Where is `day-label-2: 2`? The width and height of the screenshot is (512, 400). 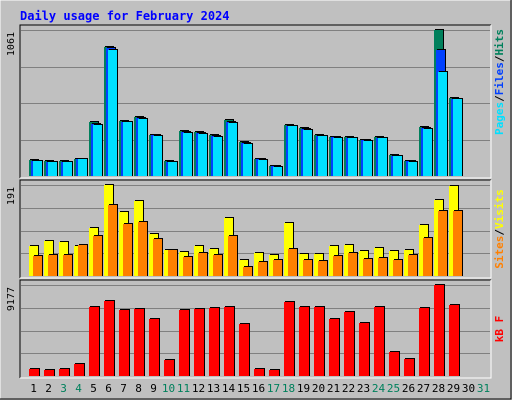
day-label-2: 2 is located at coordinates (48, 388).